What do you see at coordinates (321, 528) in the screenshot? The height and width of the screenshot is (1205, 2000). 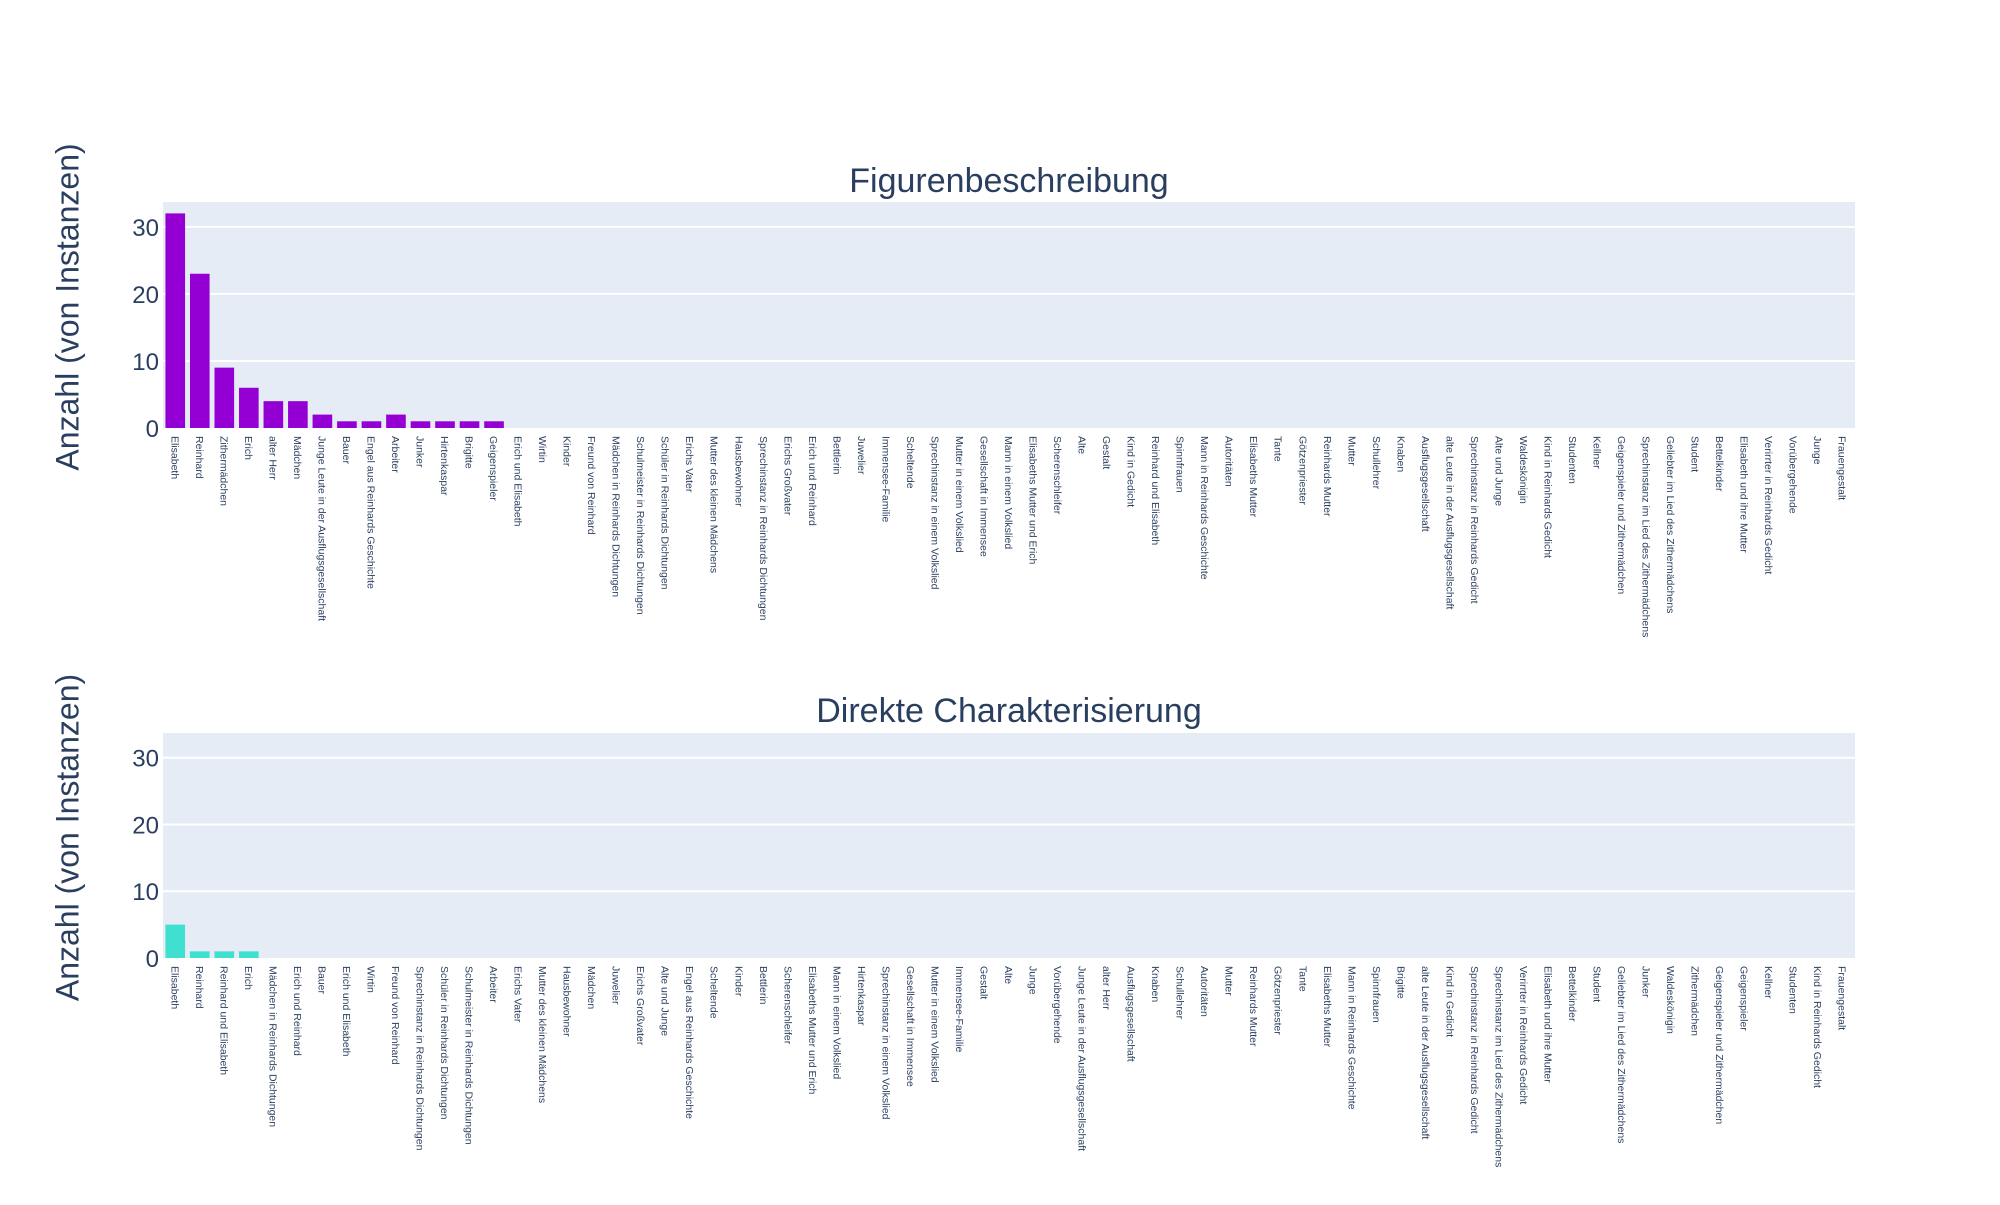 I see `x-tick-label: Junge Leute in der Ausflugsgesellschaft` at bounding box center [321, 528].